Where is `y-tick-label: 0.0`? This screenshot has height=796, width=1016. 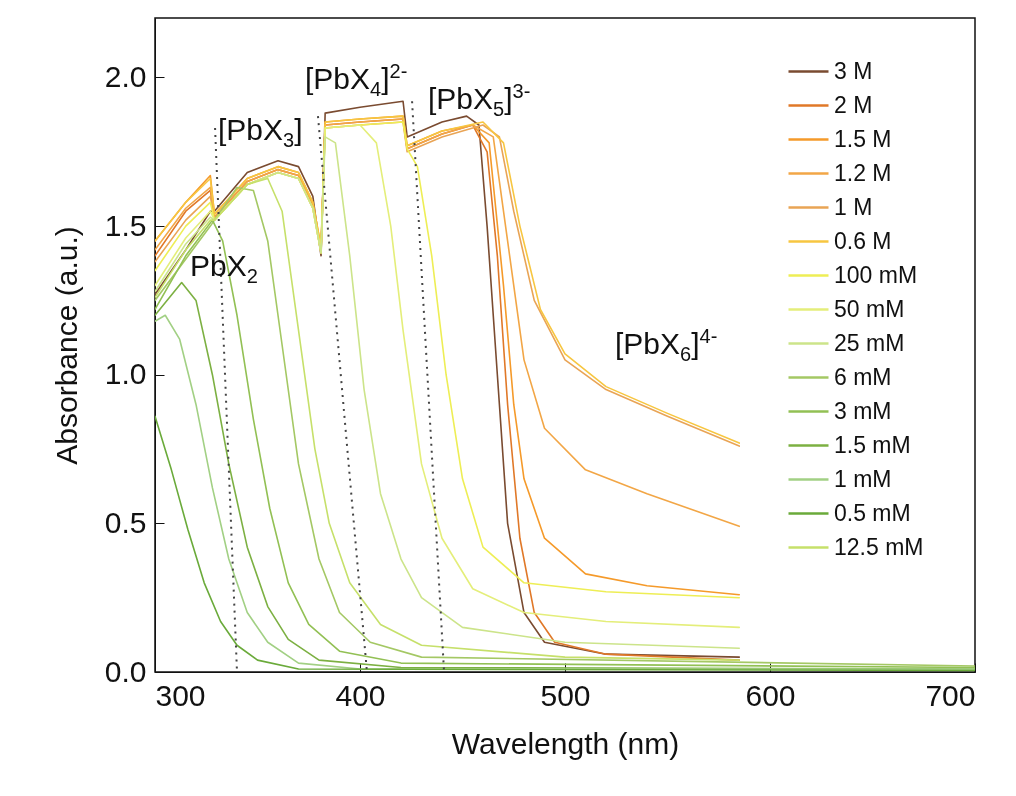
y-tick-label: 0.0 is located at coordinates (125, 671).